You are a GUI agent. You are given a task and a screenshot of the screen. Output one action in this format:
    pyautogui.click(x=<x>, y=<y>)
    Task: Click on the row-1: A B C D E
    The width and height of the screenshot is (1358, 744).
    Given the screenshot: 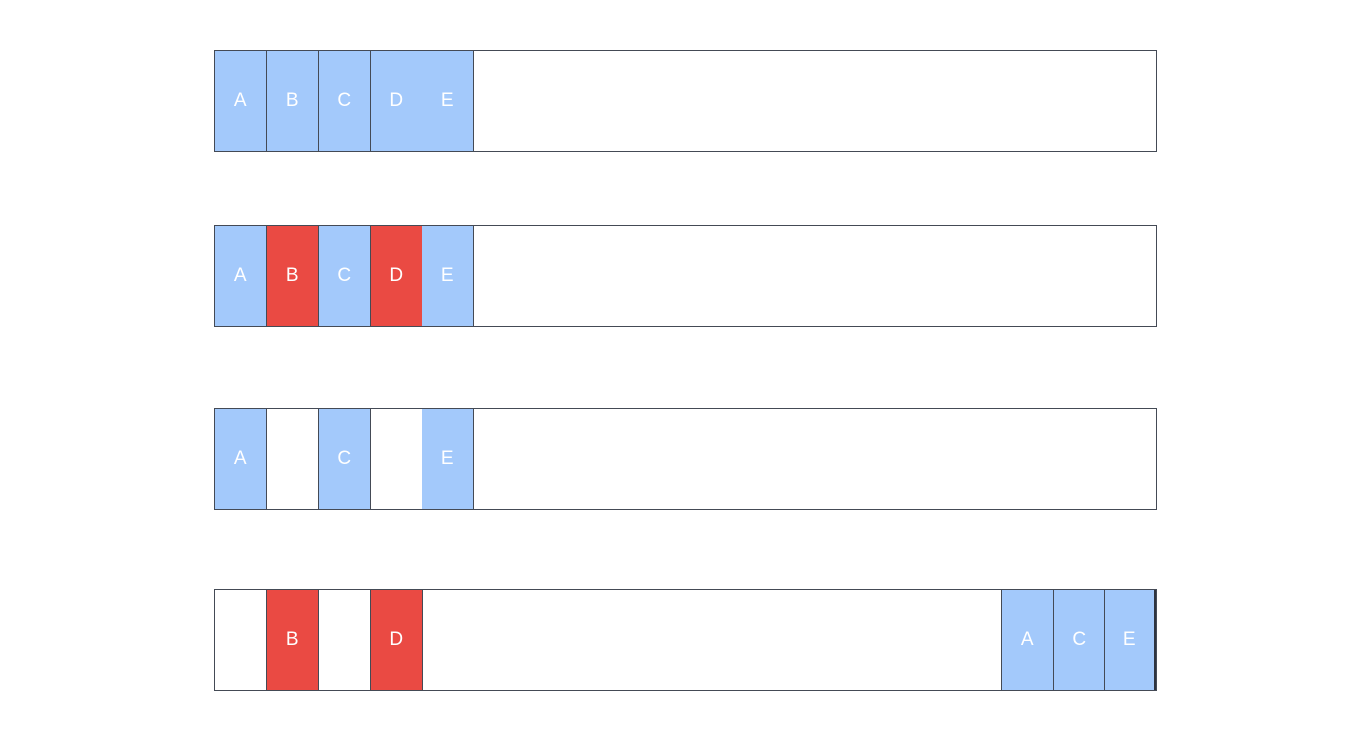 What is the action you would take?
    pyautogui.click(x=685, y=101)
    